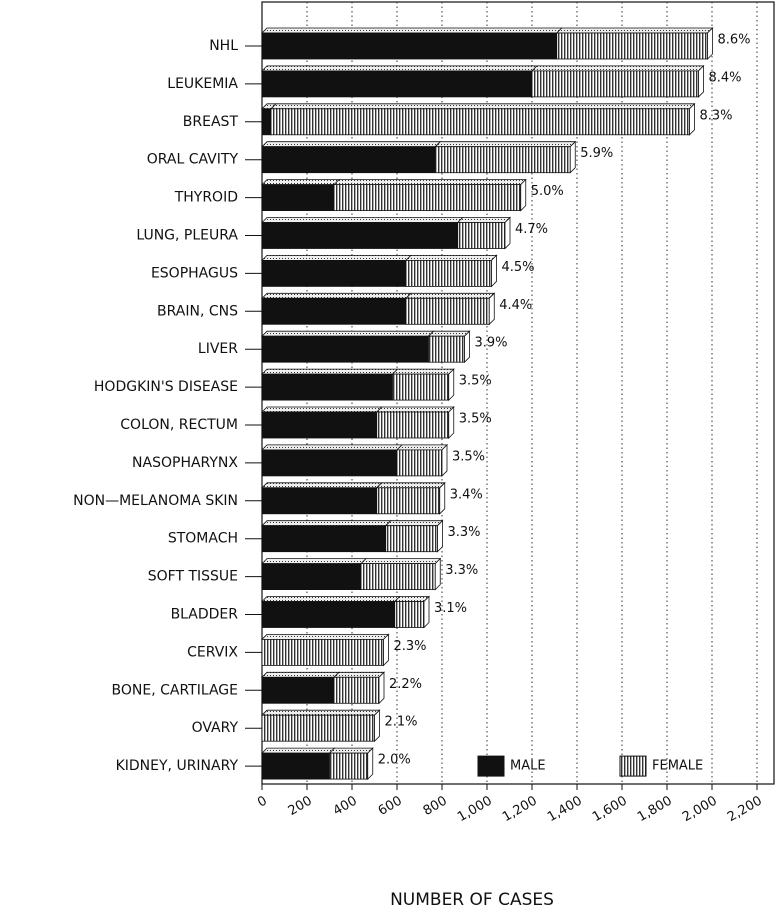 Image resolution: width=775 pixels, height=920 pixels. What do you see at coordinates (745, 810) in the screenshot?
I see `x-tick-label: 2,200` at bounding box center [745, 810].